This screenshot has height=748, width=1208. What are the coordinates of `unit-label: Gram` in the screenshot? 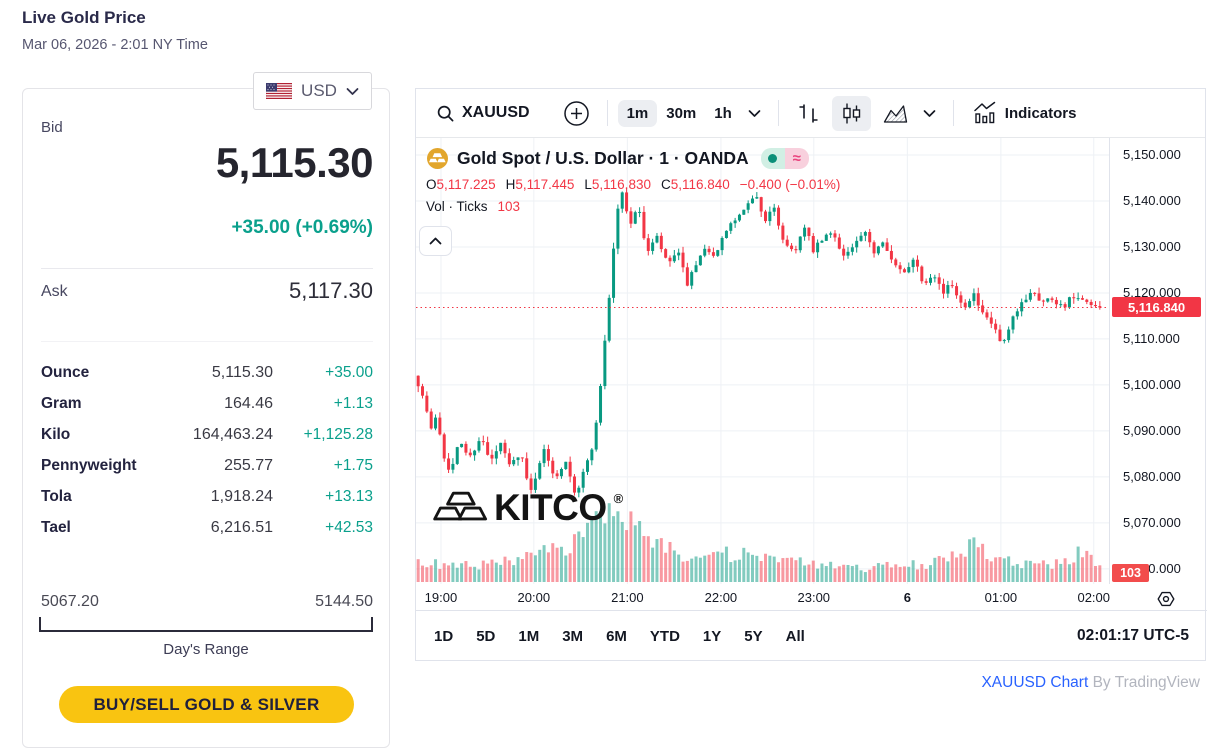 It's located at (61, 403).